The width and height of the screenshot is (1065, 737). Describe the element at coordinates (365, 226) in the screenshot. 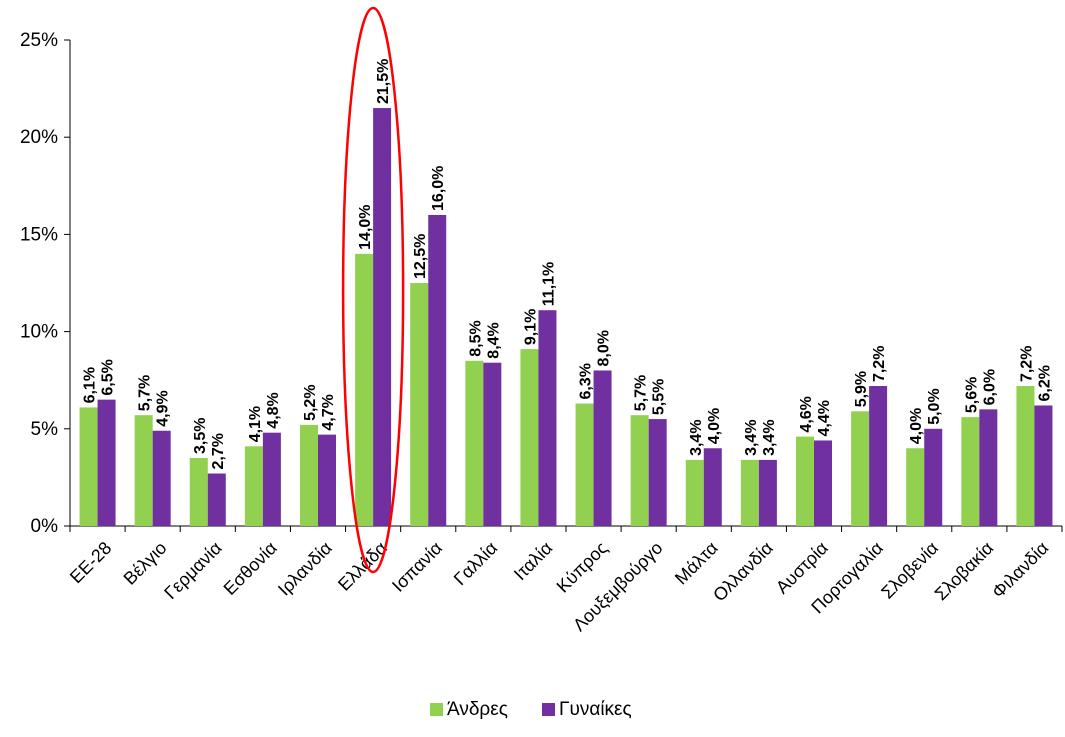

I see `data-label: 14,0%` at that location.